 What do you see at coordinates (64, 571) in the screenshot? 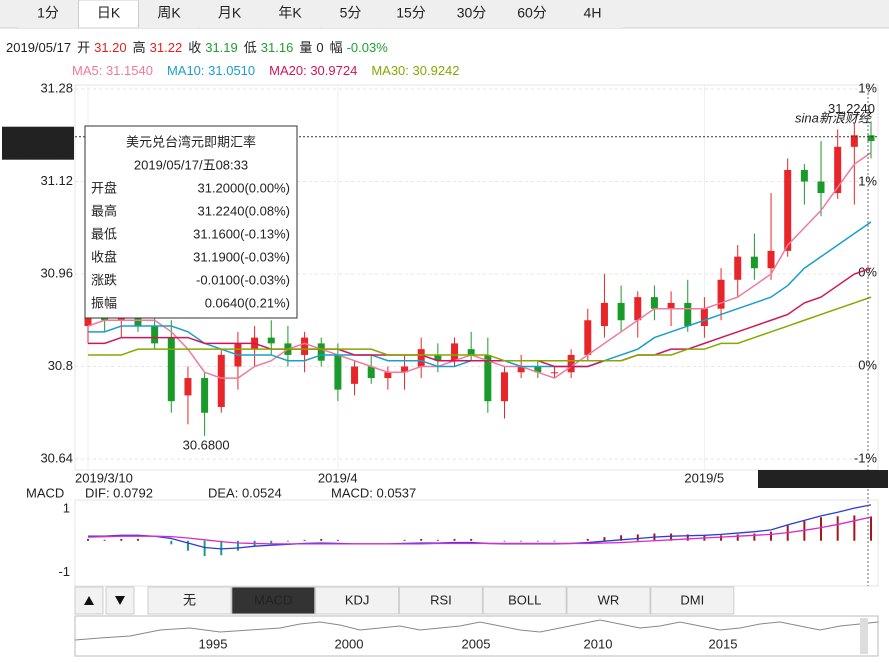
I see `macd-tick-label: -1` at bounding box center [64, 571].